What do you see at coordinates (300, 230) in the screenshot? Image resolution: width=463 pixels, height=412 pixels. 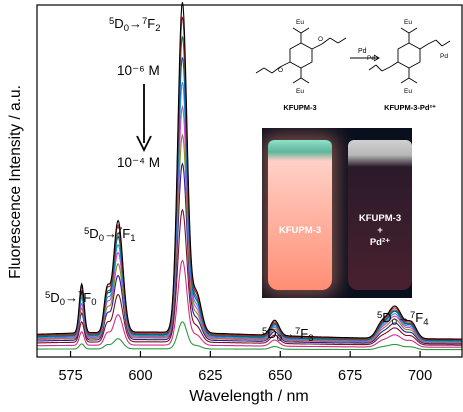 I see `vial-kfupm3-label: KFUPM-3` at bounding box center [300, 230].